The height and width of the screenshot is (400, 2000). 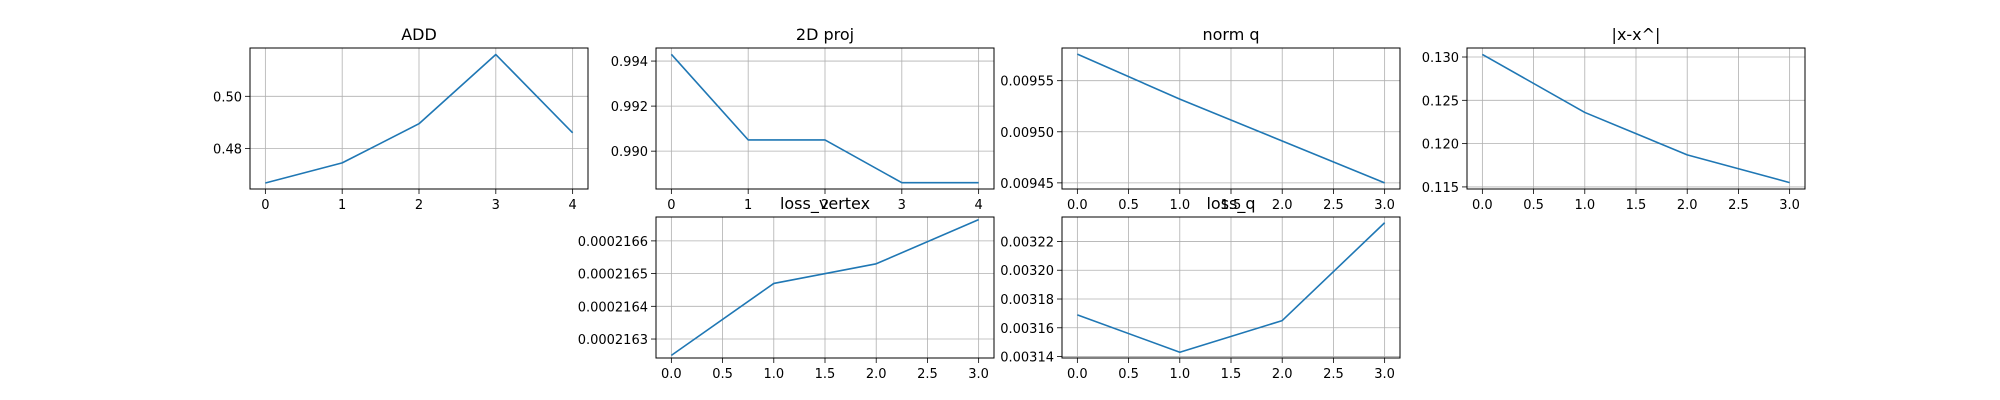 I want to click on y-tick-label: 0.48, so click(x=227, y=150).